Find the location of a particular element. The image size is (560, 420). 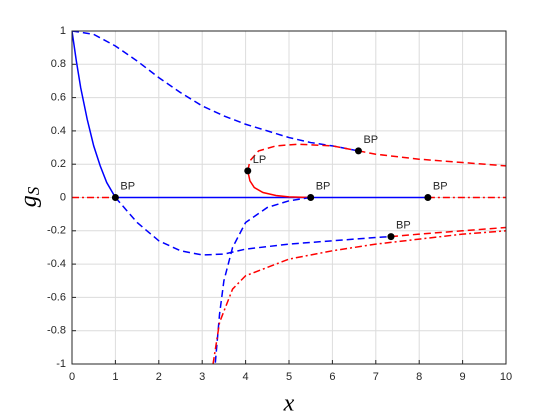

x-tick-label: 3 is located at coordinates (202, 377).